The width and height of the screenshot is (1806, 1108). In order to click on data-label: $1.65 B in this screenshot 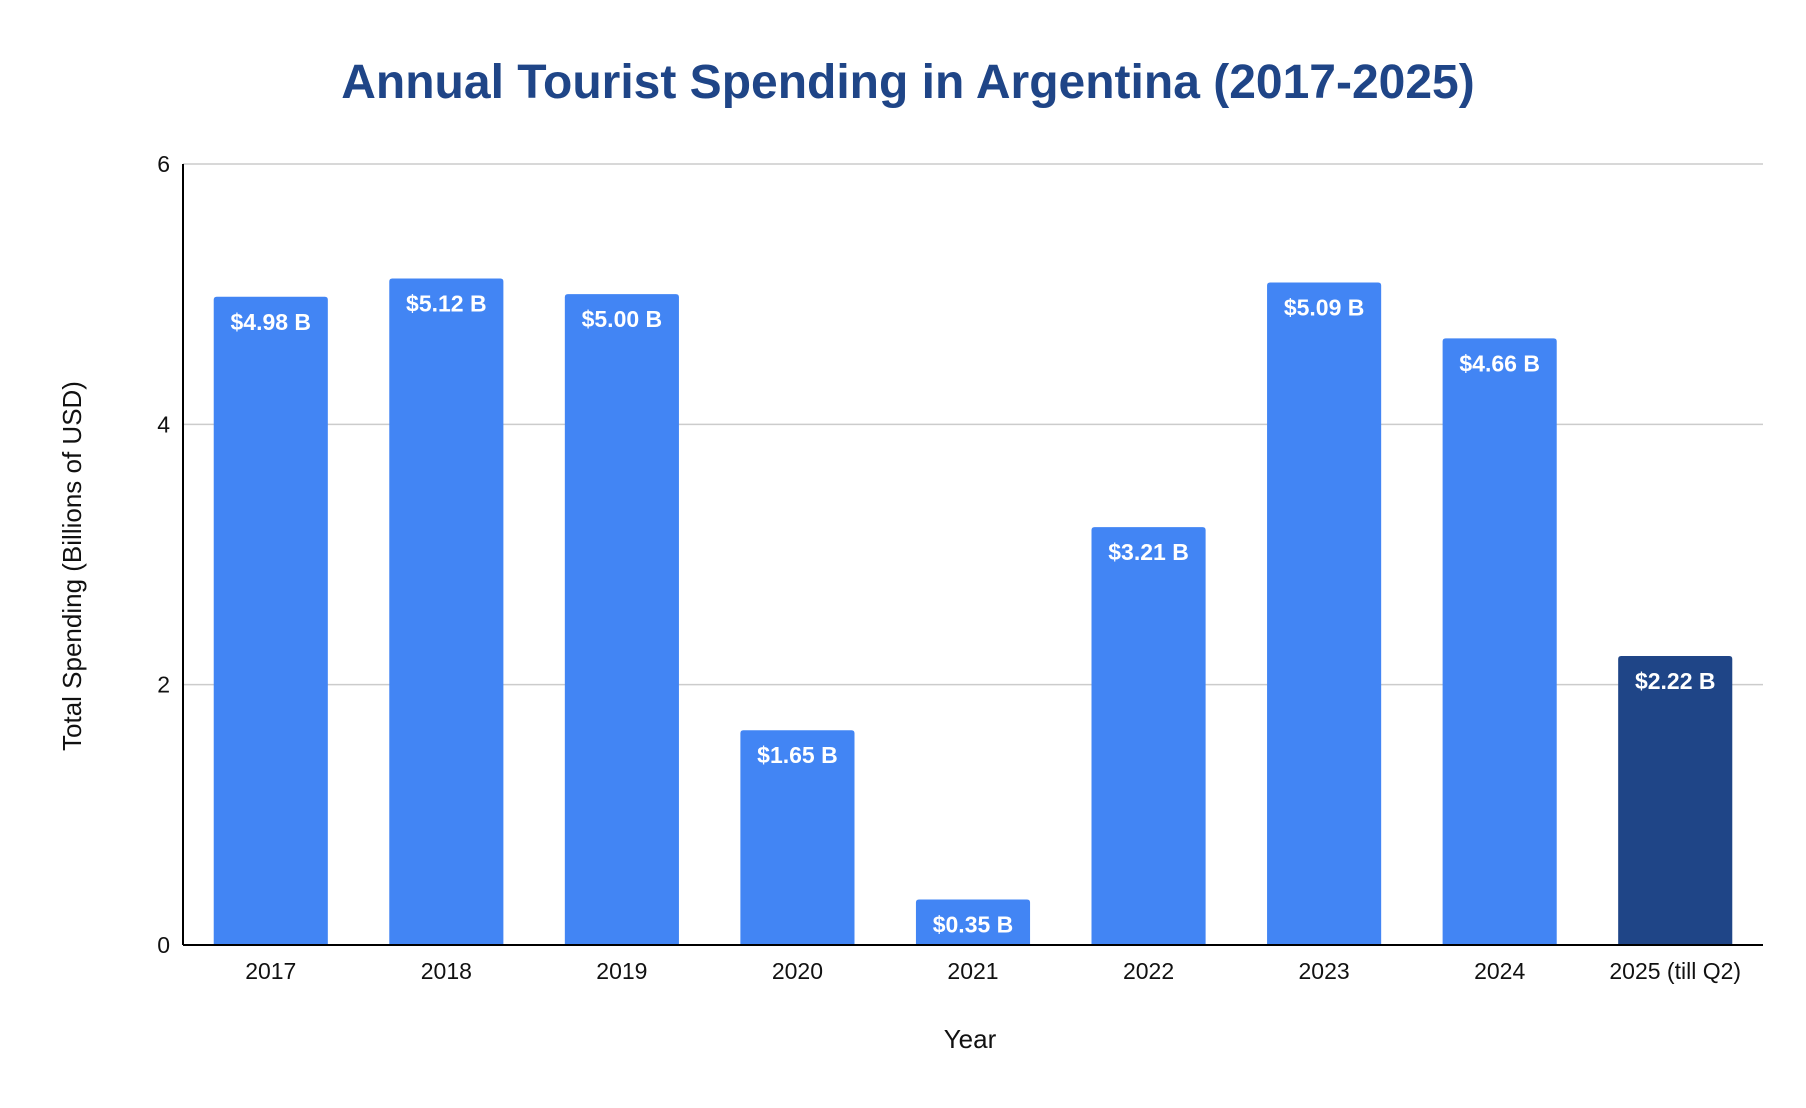, I will do `click(797, 755)`.